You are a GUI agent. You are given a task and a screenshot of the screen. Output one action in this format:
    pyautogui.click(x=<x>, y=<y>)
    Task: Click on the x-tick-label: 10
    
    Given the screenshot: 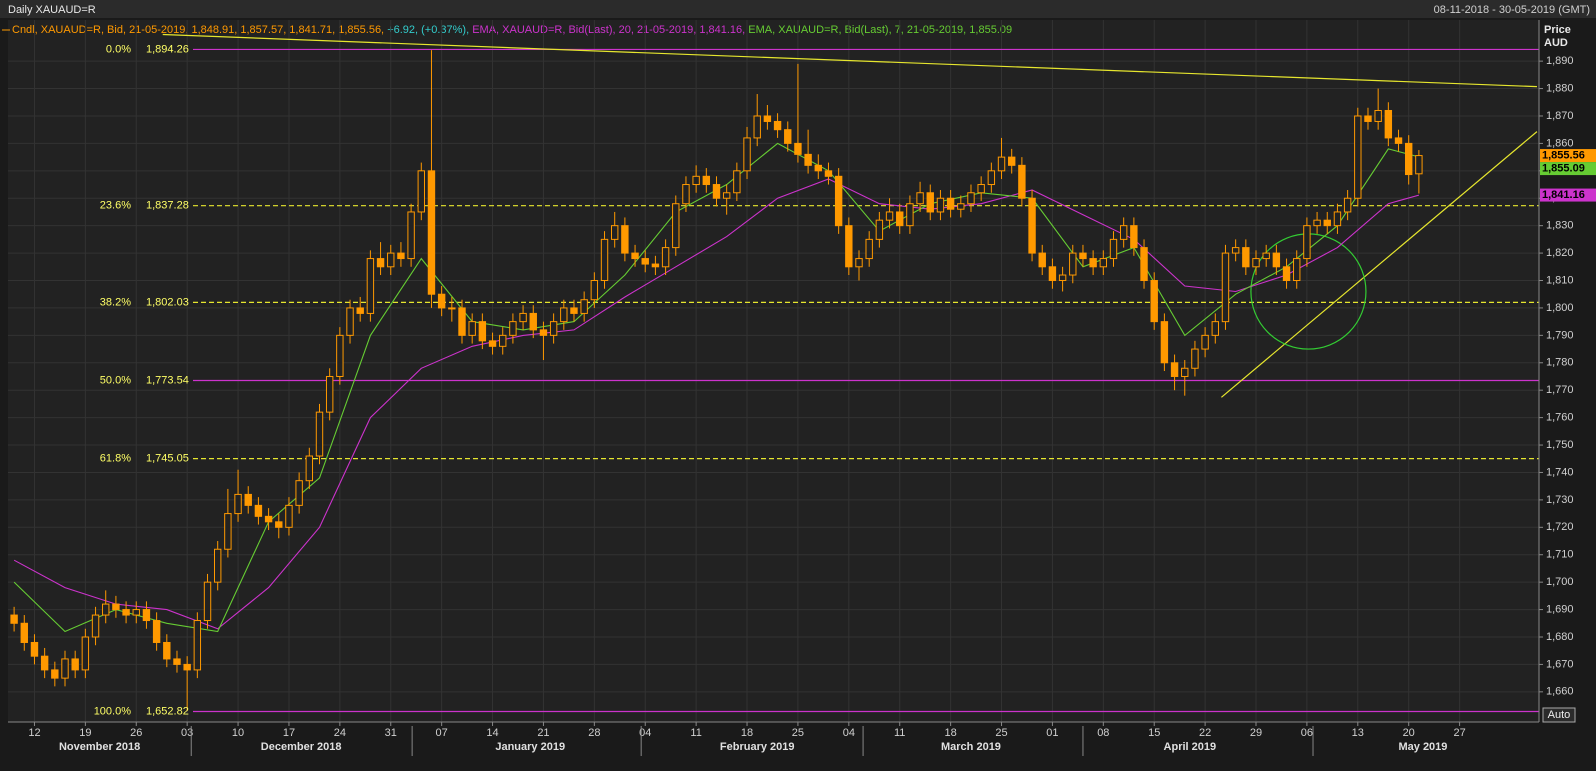 What is the action you would take?
    pyautogui.click(x=238, y=733)
    